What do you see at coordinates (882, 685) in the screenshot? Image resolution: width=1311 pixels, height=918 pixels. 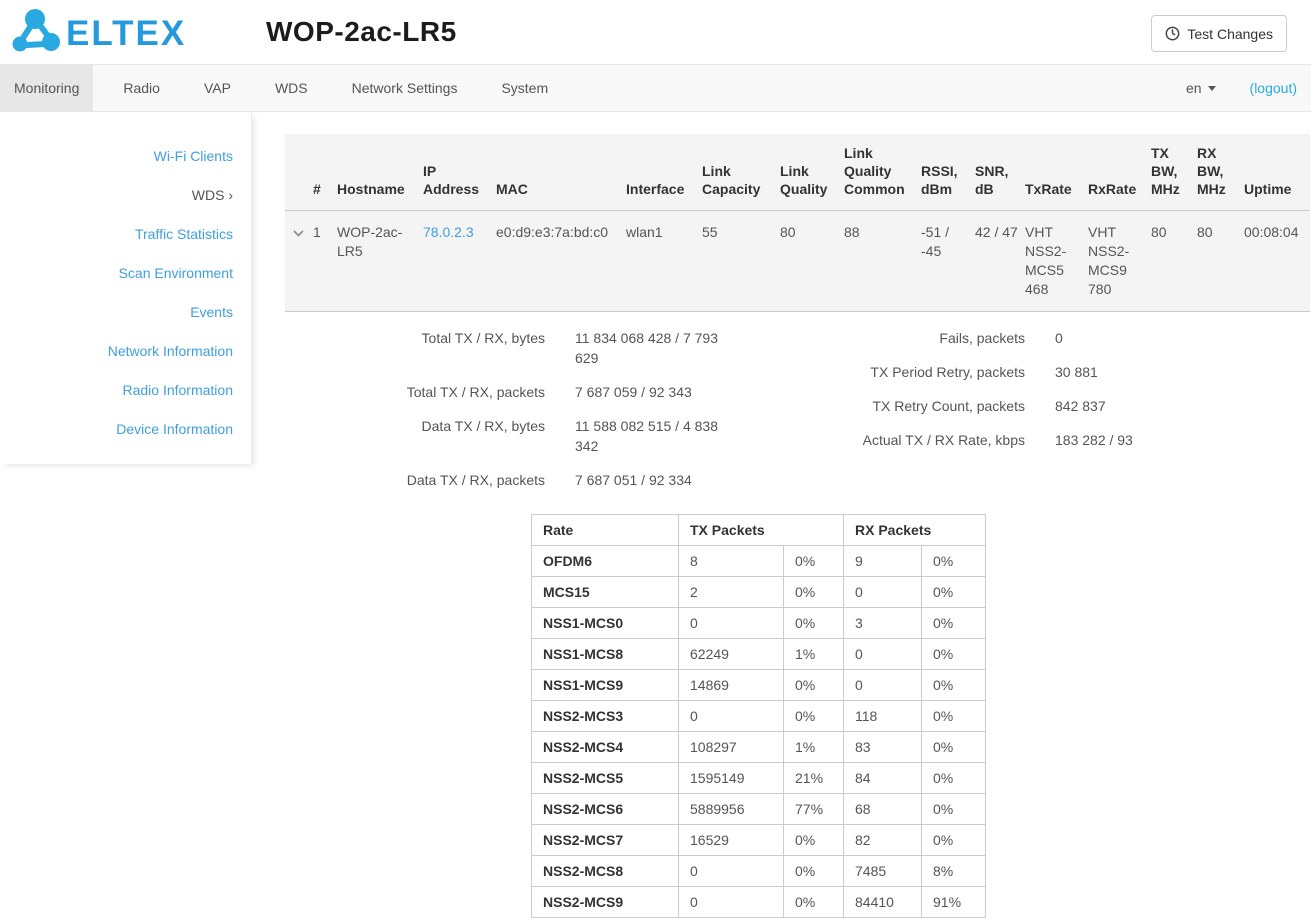 I see `rx-packets-cell: 0` at bounding box center [882, 685].